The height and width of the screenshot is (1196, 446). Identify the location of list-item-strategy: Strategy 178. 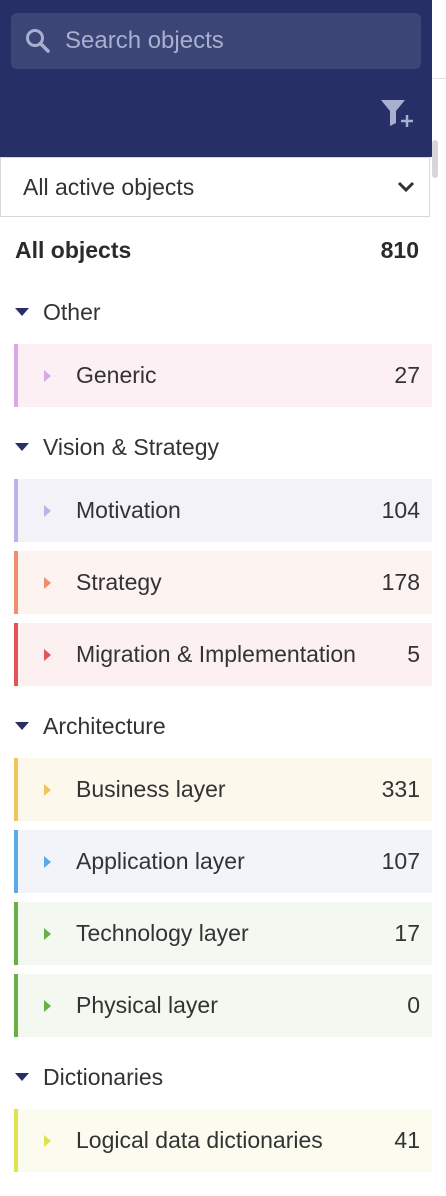
(223, 582).